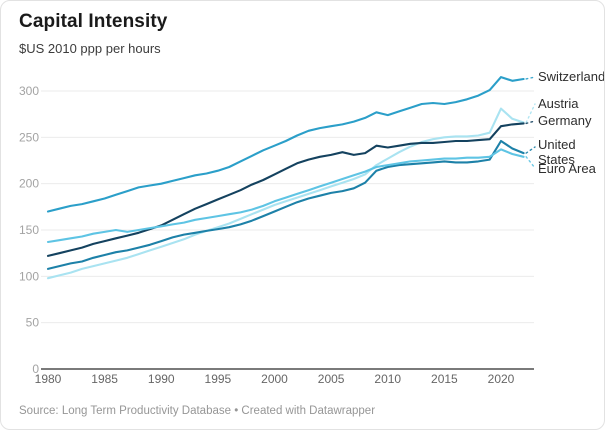  I want to click on label-leader-austria, so click(530, 113).